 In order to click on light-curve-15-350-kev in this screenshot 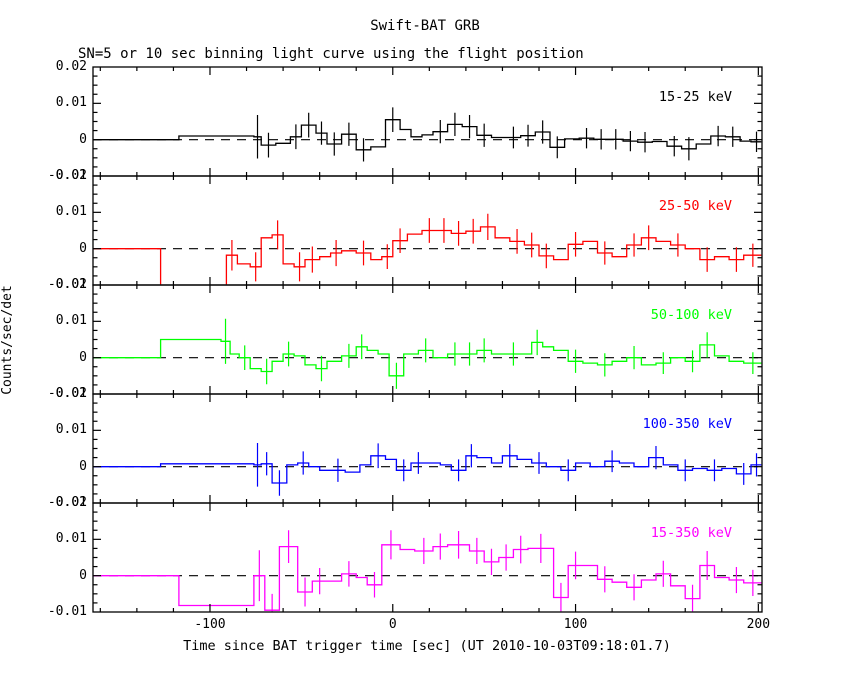, I will do `click(427, 577)`.